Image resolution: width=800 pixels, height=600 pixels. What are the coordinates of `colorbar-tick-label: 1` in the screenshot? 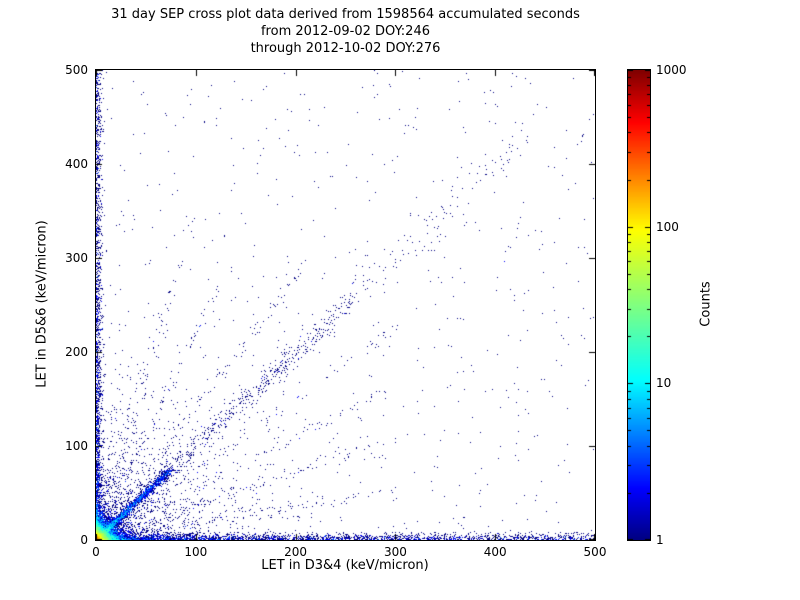 It's located at (660, 540).